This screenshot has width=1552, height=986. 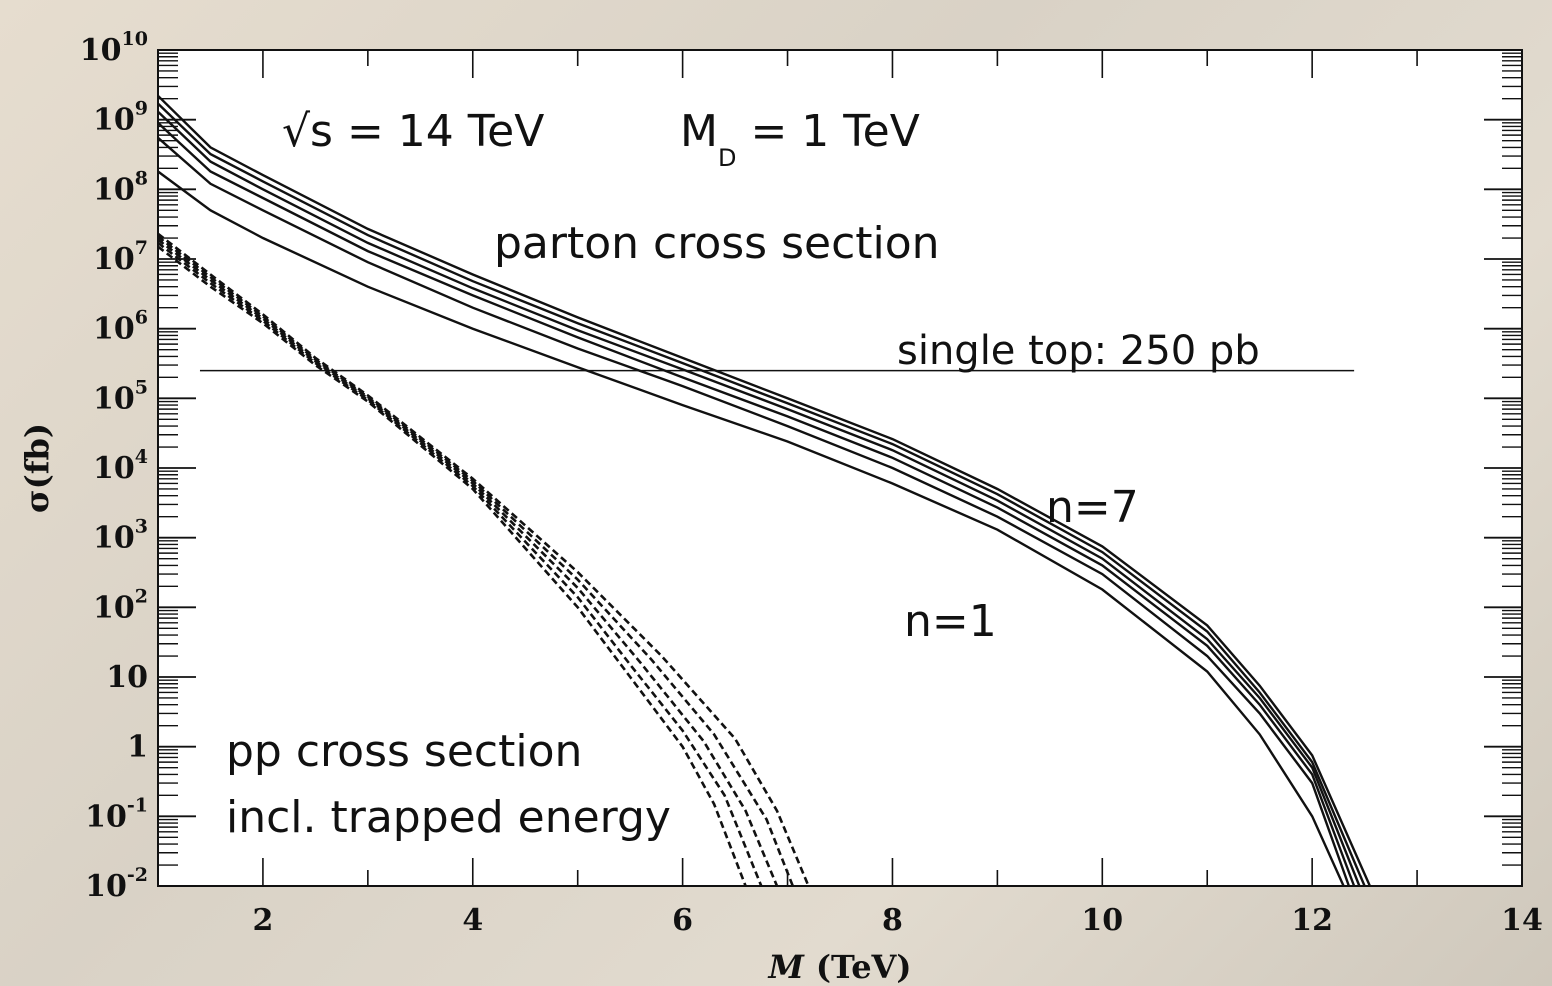 I want to click on y-tick-exponent: 4, so click(x=141, y=457).